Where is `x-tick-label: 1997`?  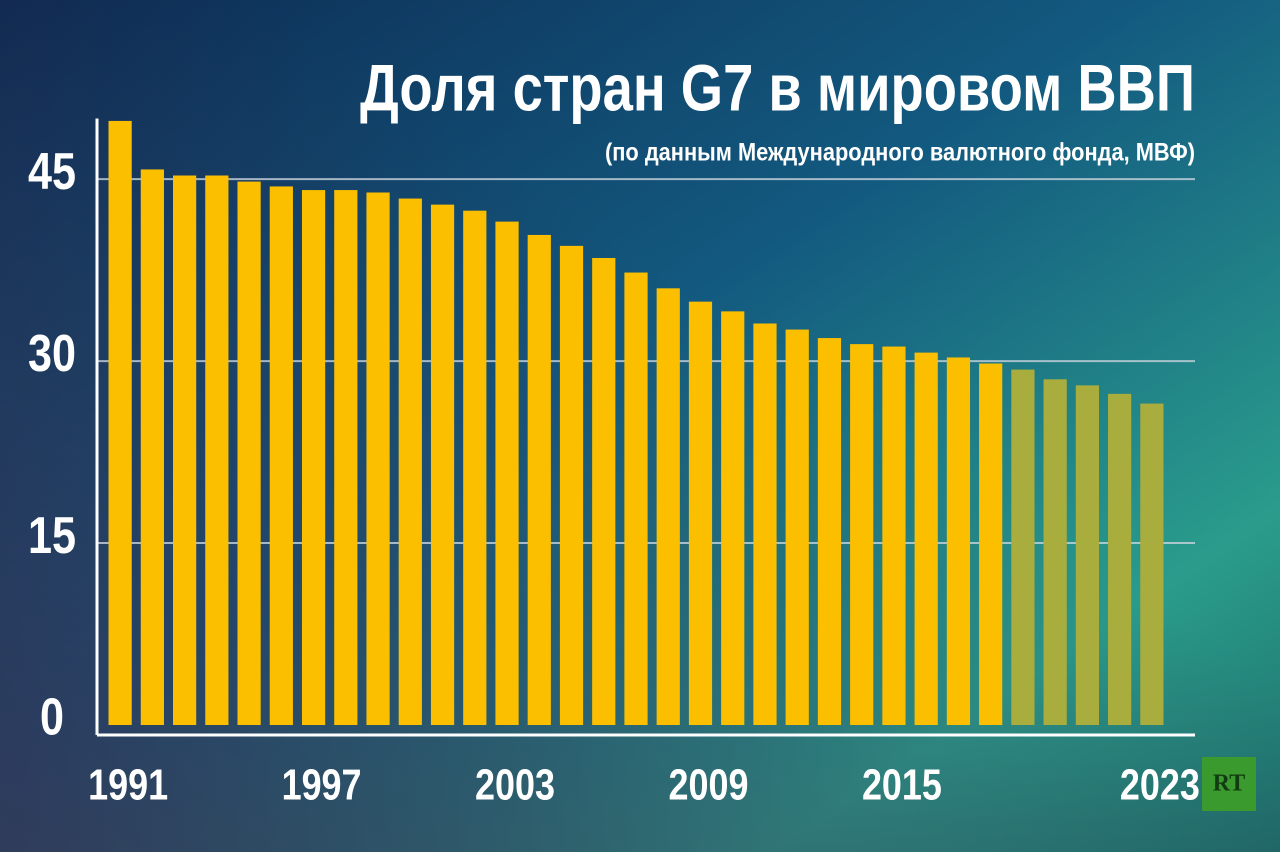
x-tick-label: 1997 is located at coordinates (322, 785).